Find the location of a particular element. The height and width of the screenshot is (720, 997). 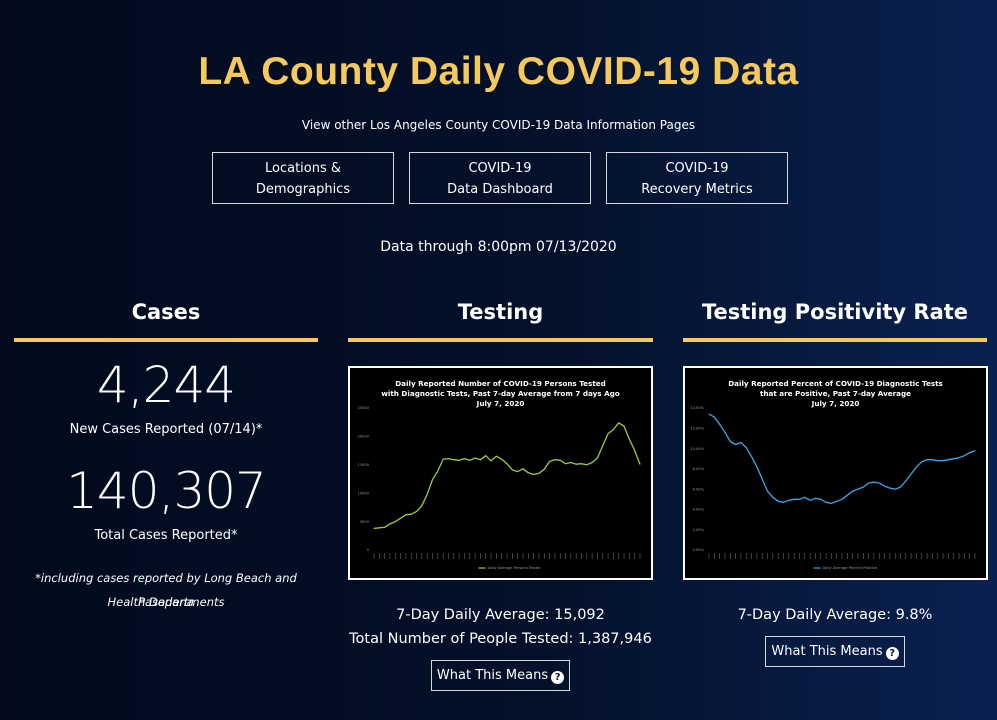

total-cases-label: Total Cases Reported* is located at coordinates (166, 535).